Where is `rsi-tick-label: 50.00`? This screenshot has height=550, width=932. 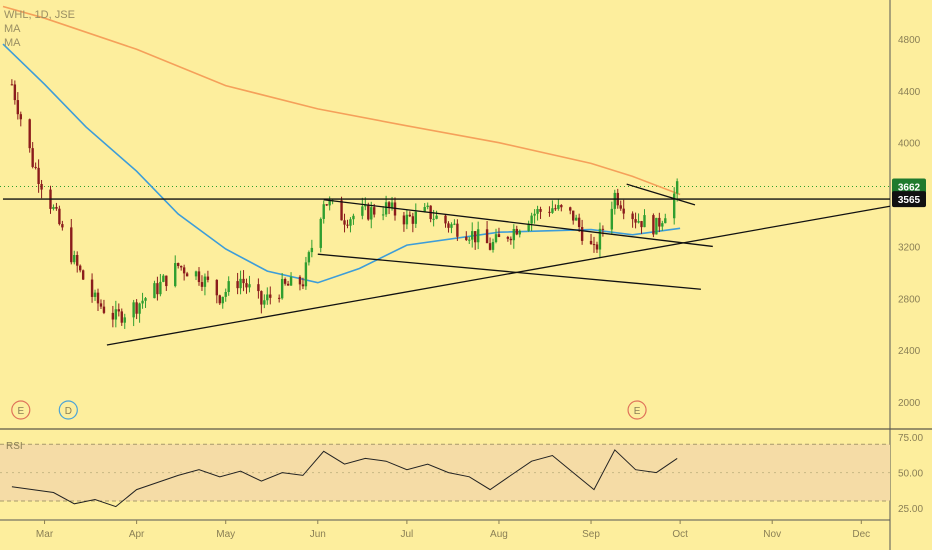 rsi-tick-label: 50.00 is located at coordinates (910, 474).